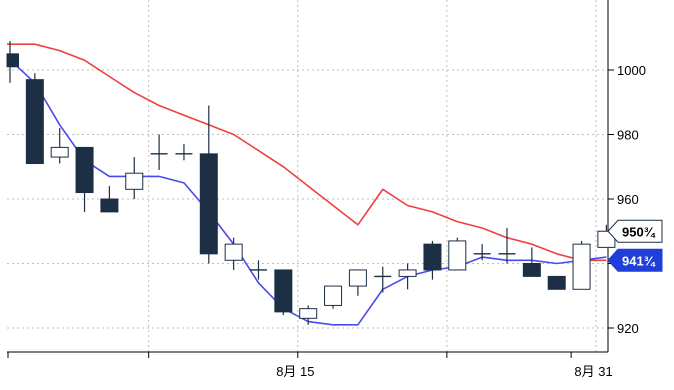 This screenshot has width=674, height=390. I want to click on x-tick-label: 8月 15, so click(295, 371).